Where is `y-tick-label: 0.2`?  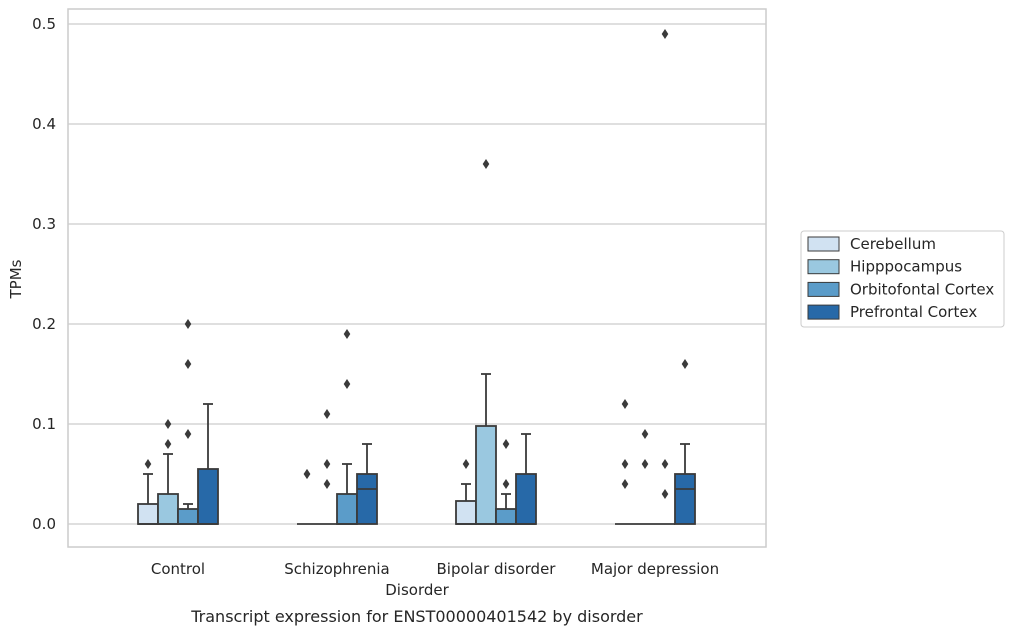 y-tick-label: 0.2 is located at coordinates (44, 324).